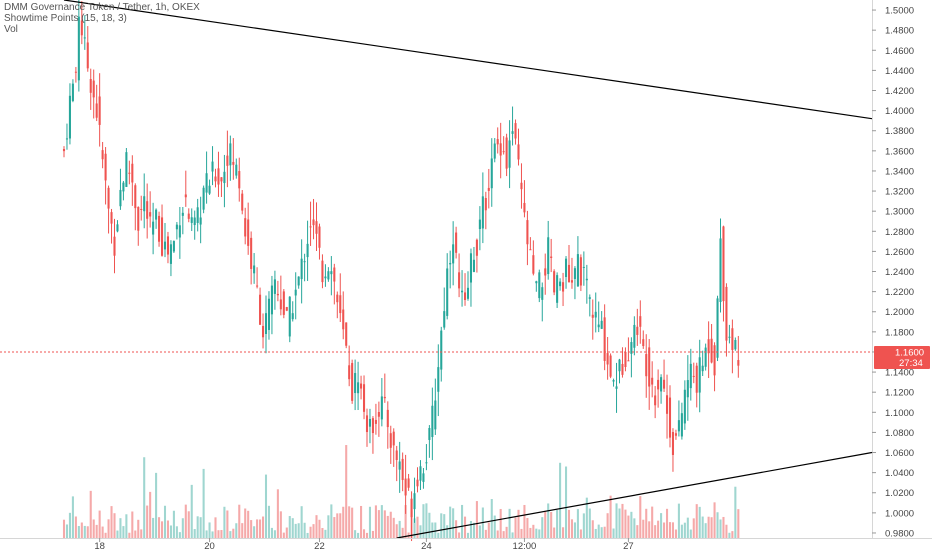  Describe the element at coordinates (426, 545) in the screenshot. I see `time-tick-label: 24` at that location.